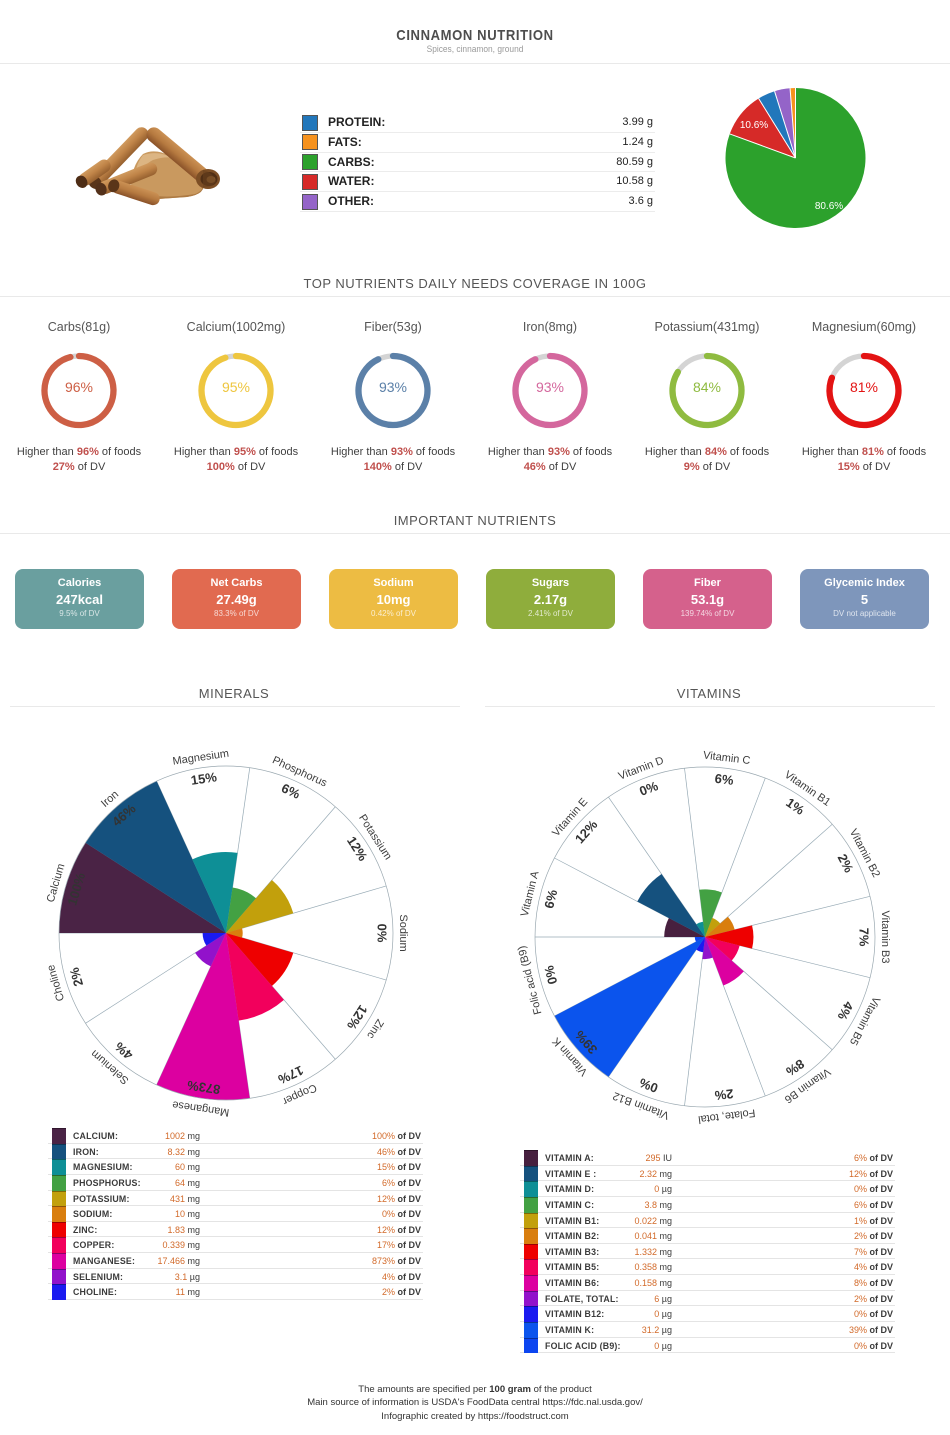 The height and width of the screenshot is (1435, 950). What do you see at coordinates (641, 769) in the screenshot?
I see `svg-text: Vitamin D` at bounding box center [641, 769].